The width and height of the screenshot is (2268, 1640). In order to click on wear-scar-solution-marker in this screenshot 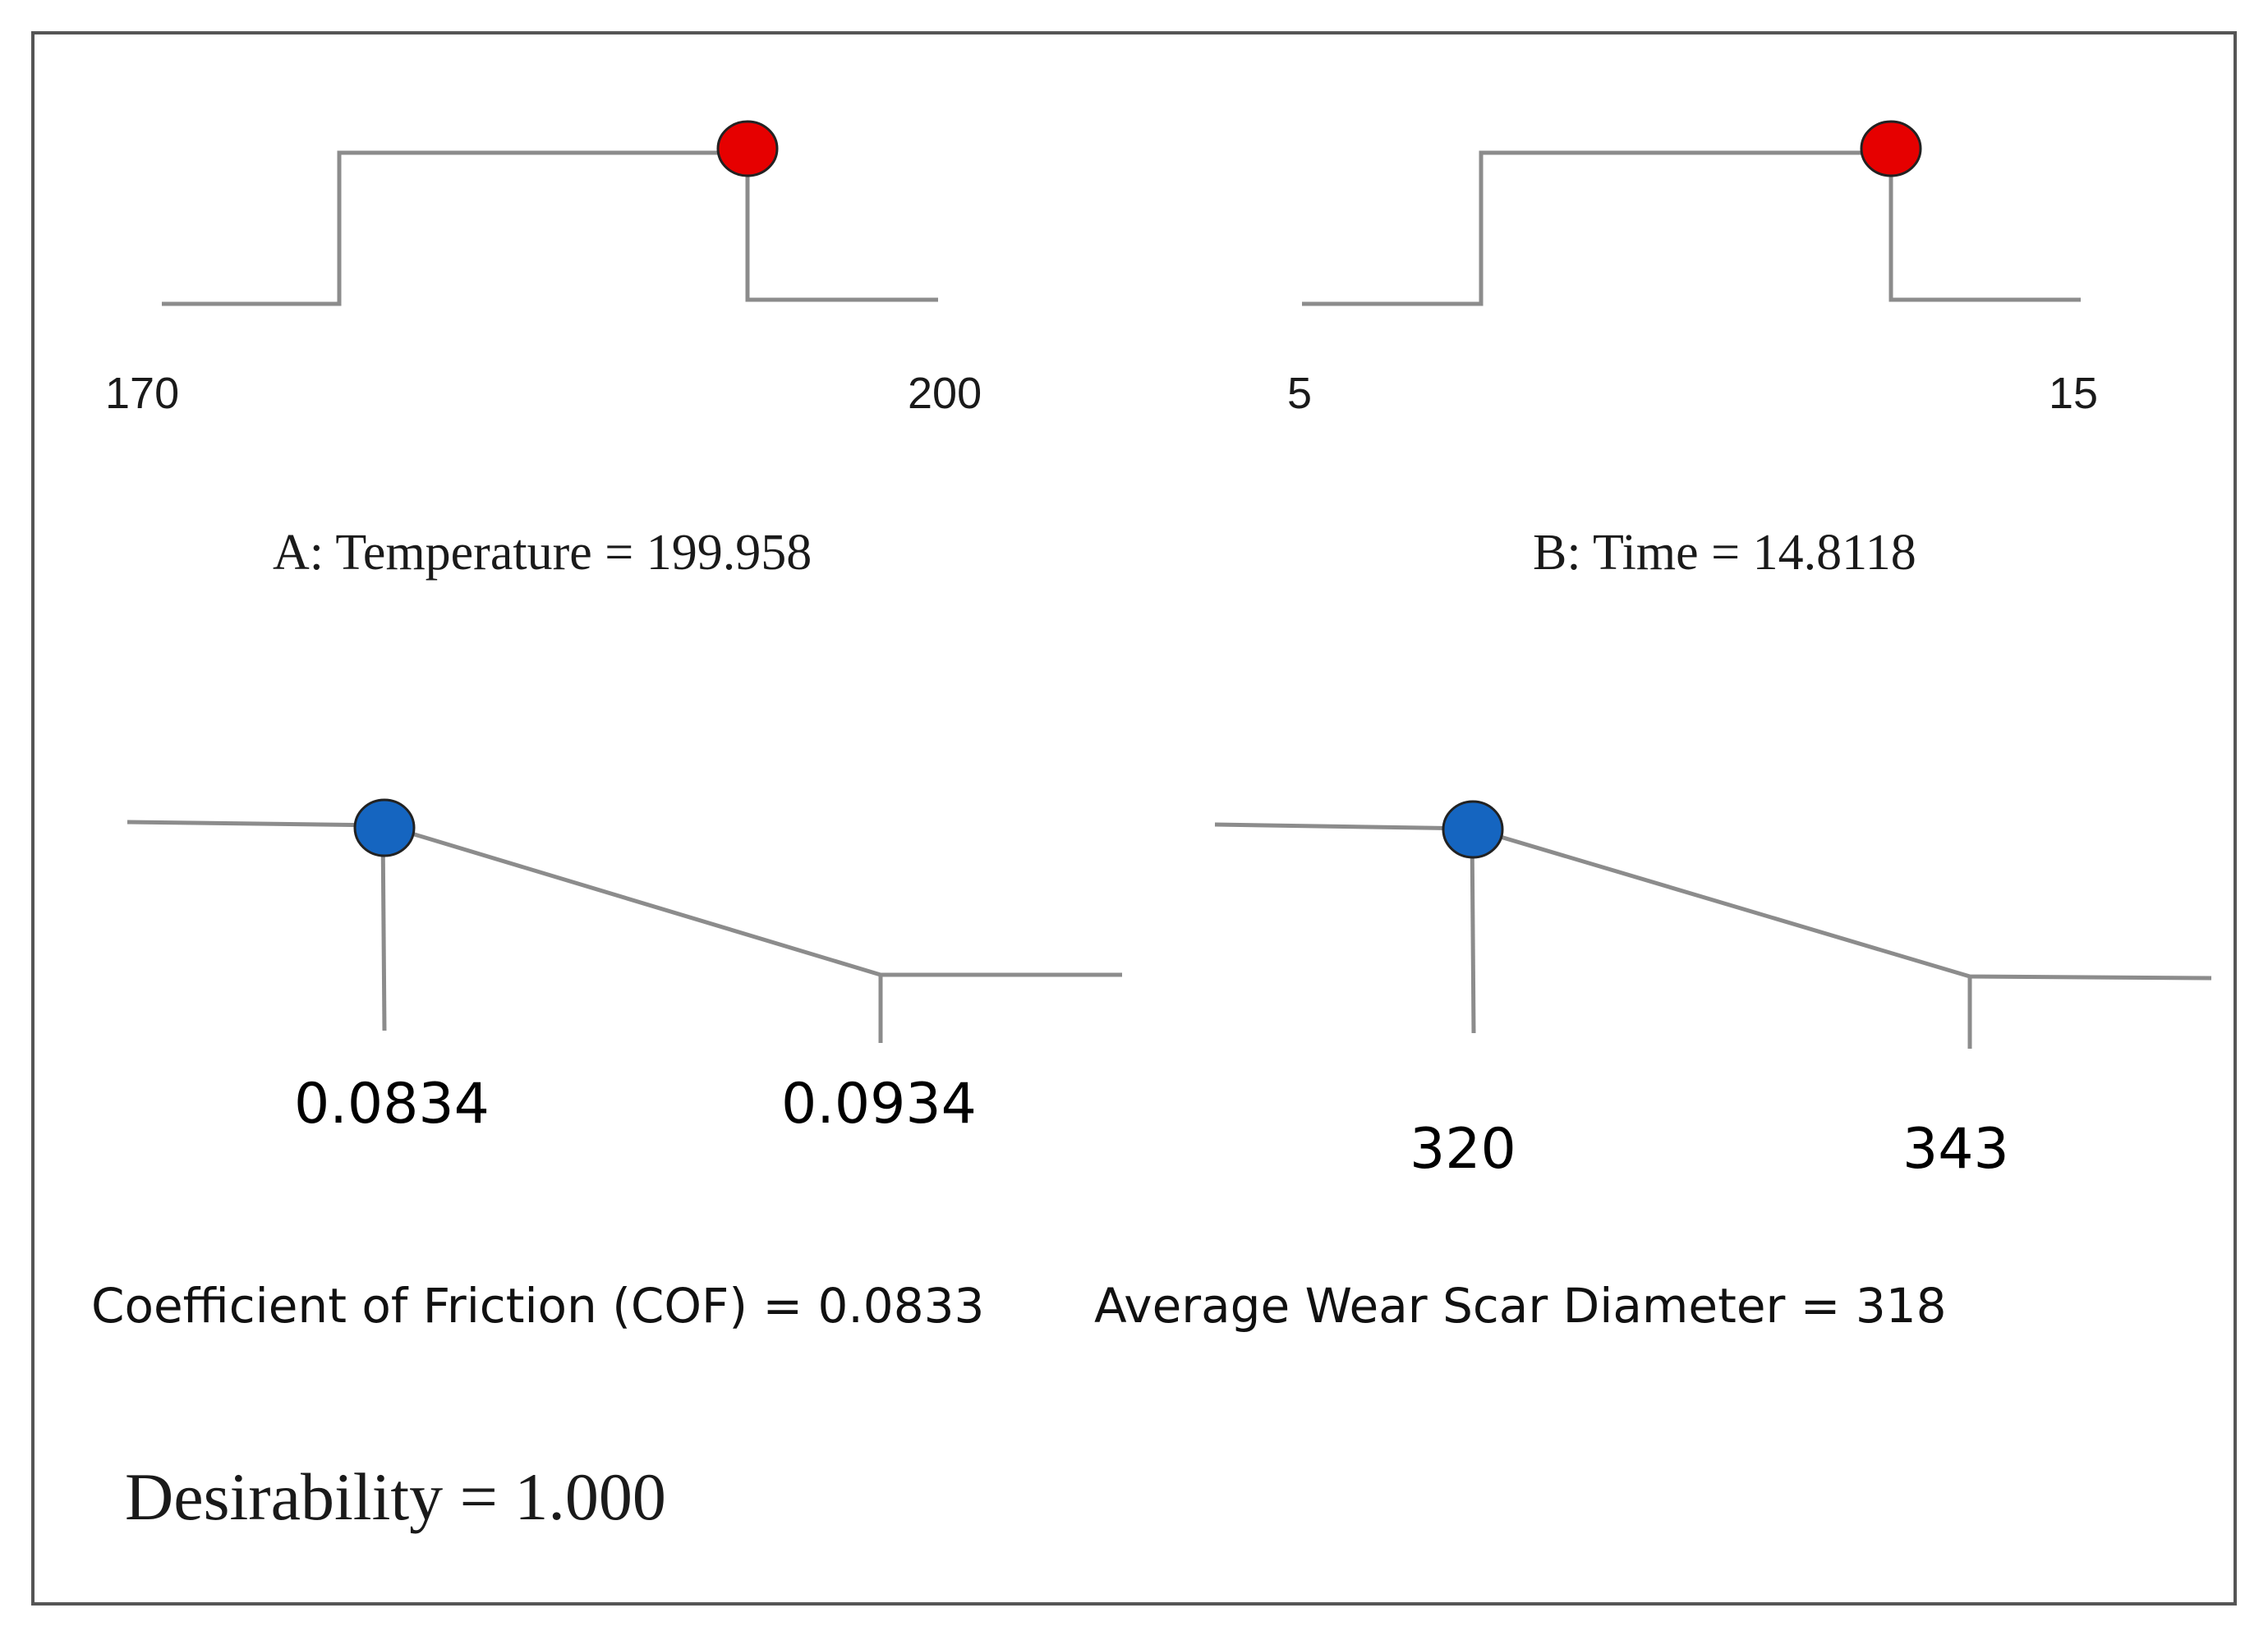, I will do `click(1473, 830)`.